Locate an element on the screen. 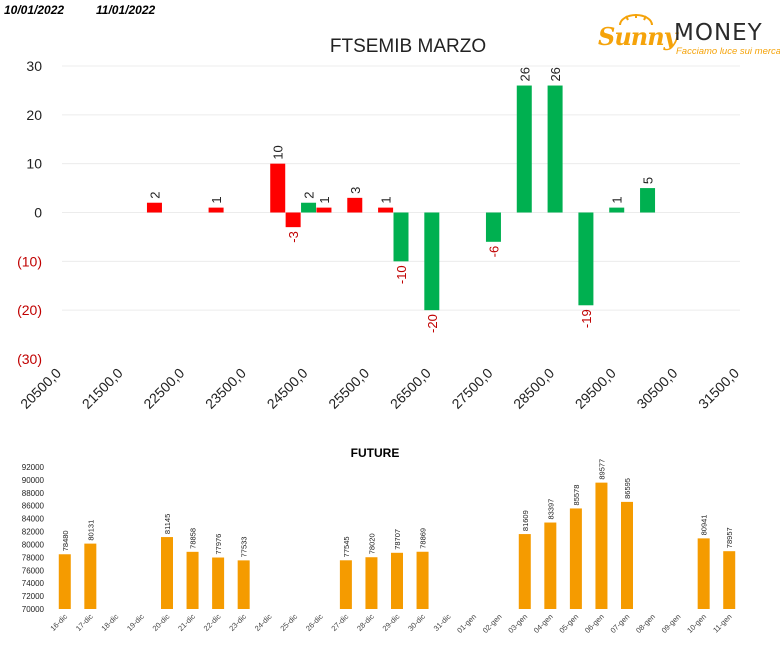  future-y-tick-label: 80000 is located at coordinates (33, 544).